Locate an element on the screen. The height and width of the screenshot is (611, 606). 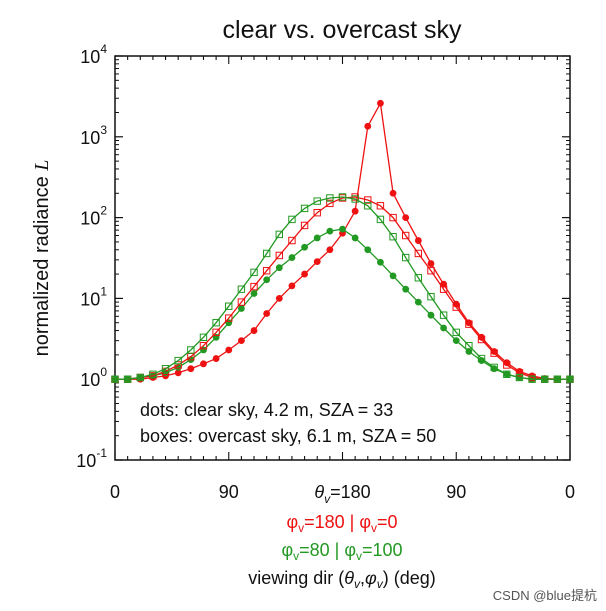
watermark: CSDN @blue提杭 is located at coordinates (545, 595).